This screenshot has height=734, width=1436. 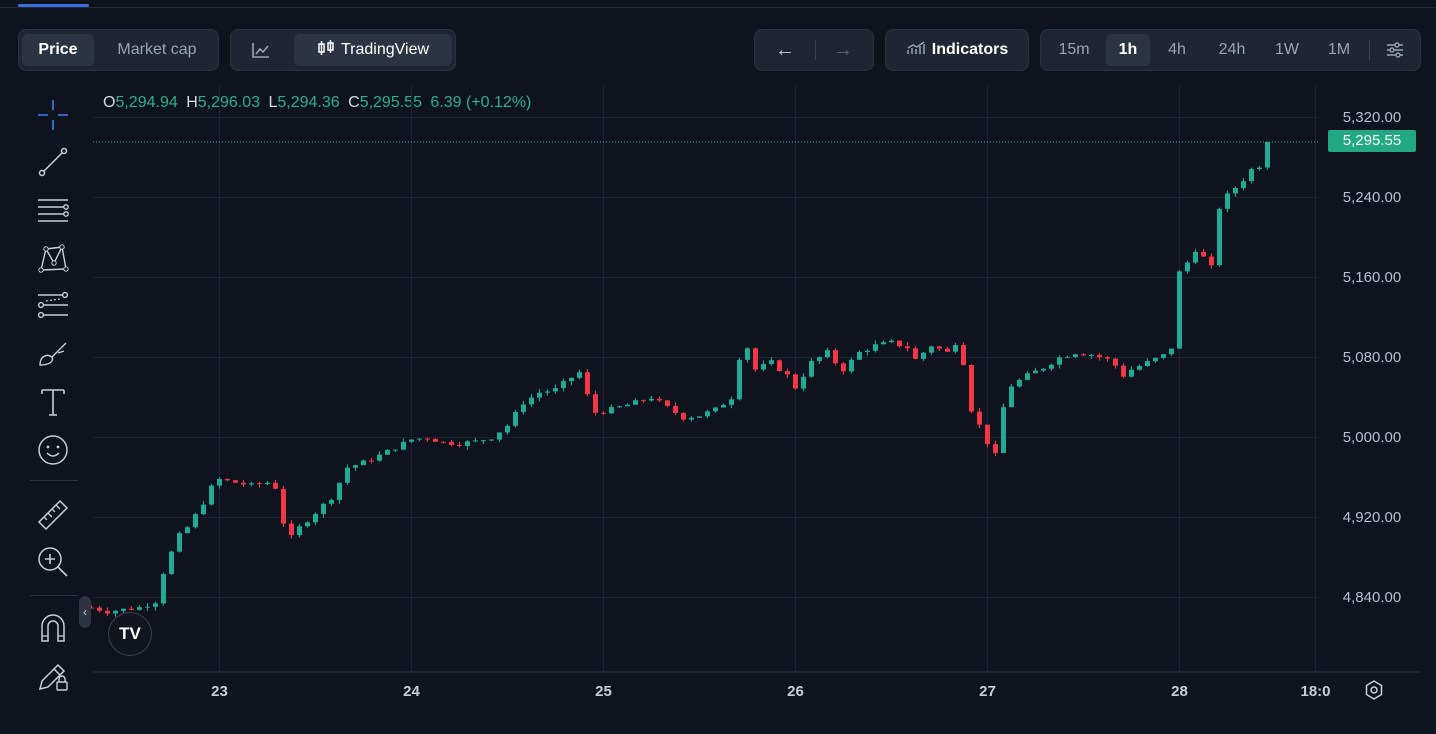 I want to click on emoji-tool, so click(x=53, y=450).